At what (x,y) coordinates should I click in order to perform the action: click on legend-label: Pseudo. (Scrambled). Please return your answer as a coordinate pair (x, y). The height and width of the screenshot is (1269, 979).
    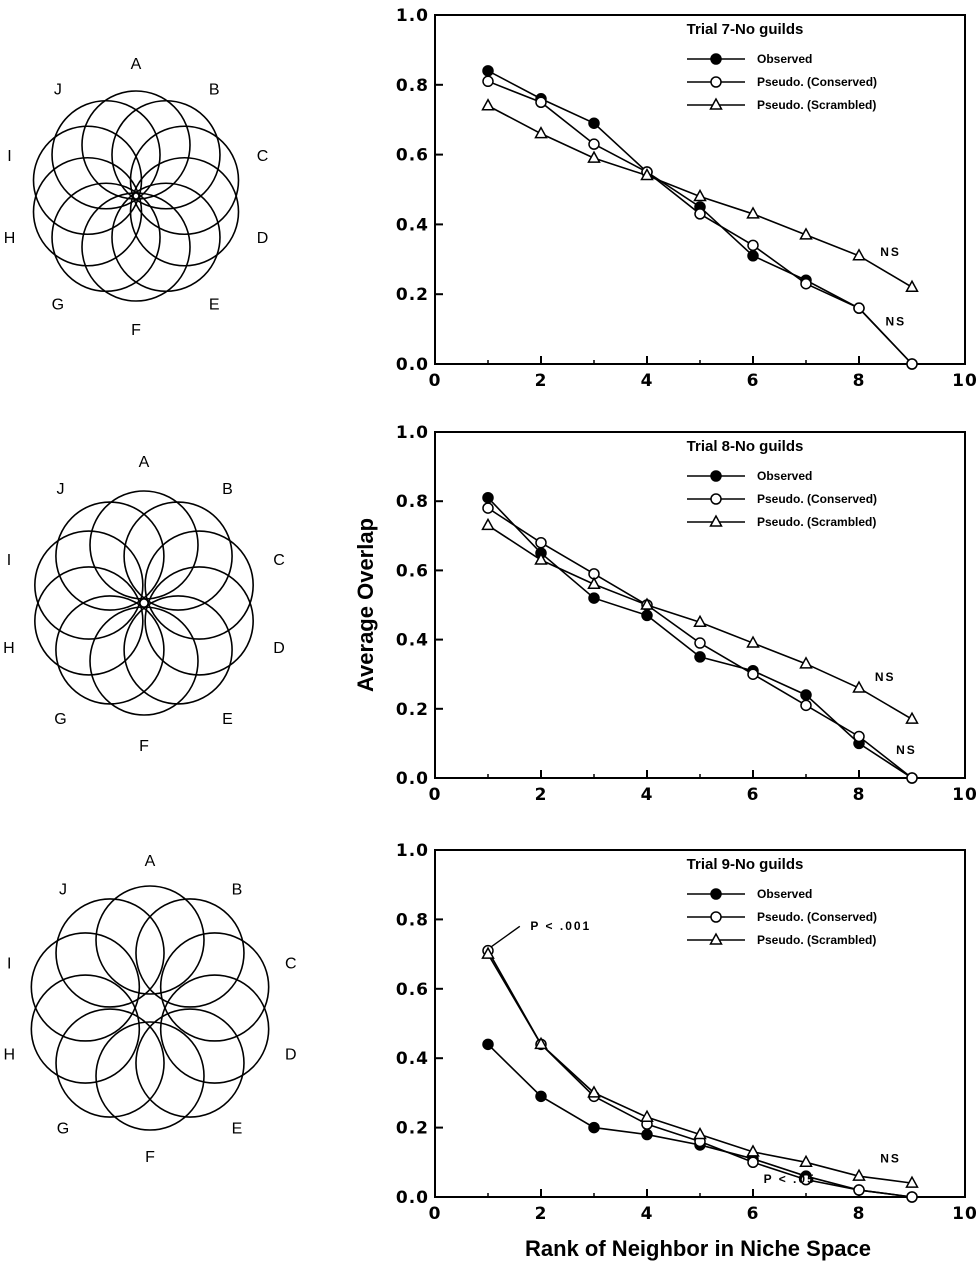
    Looking at the image, I should click on (816, 940).